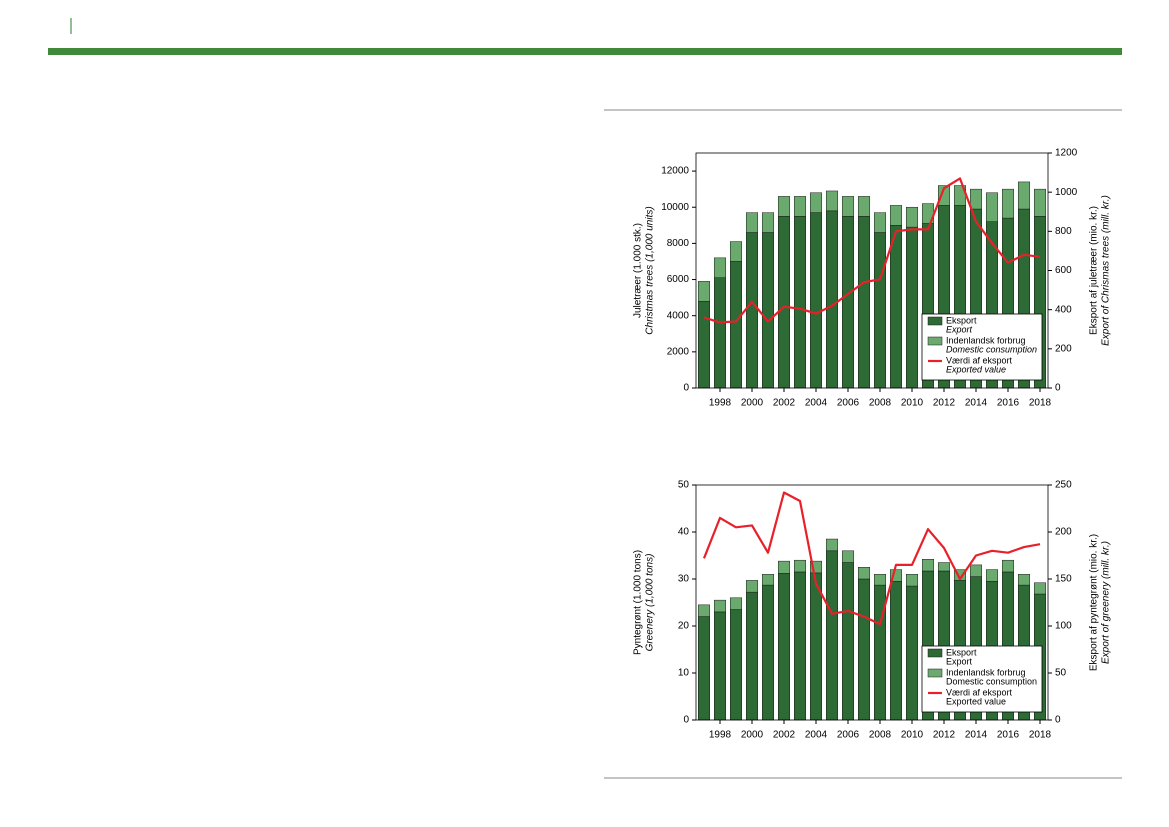  Describe the element at coordinates (678, 279) in the screenshot. I see `y-tick-label: 6000` at that location.